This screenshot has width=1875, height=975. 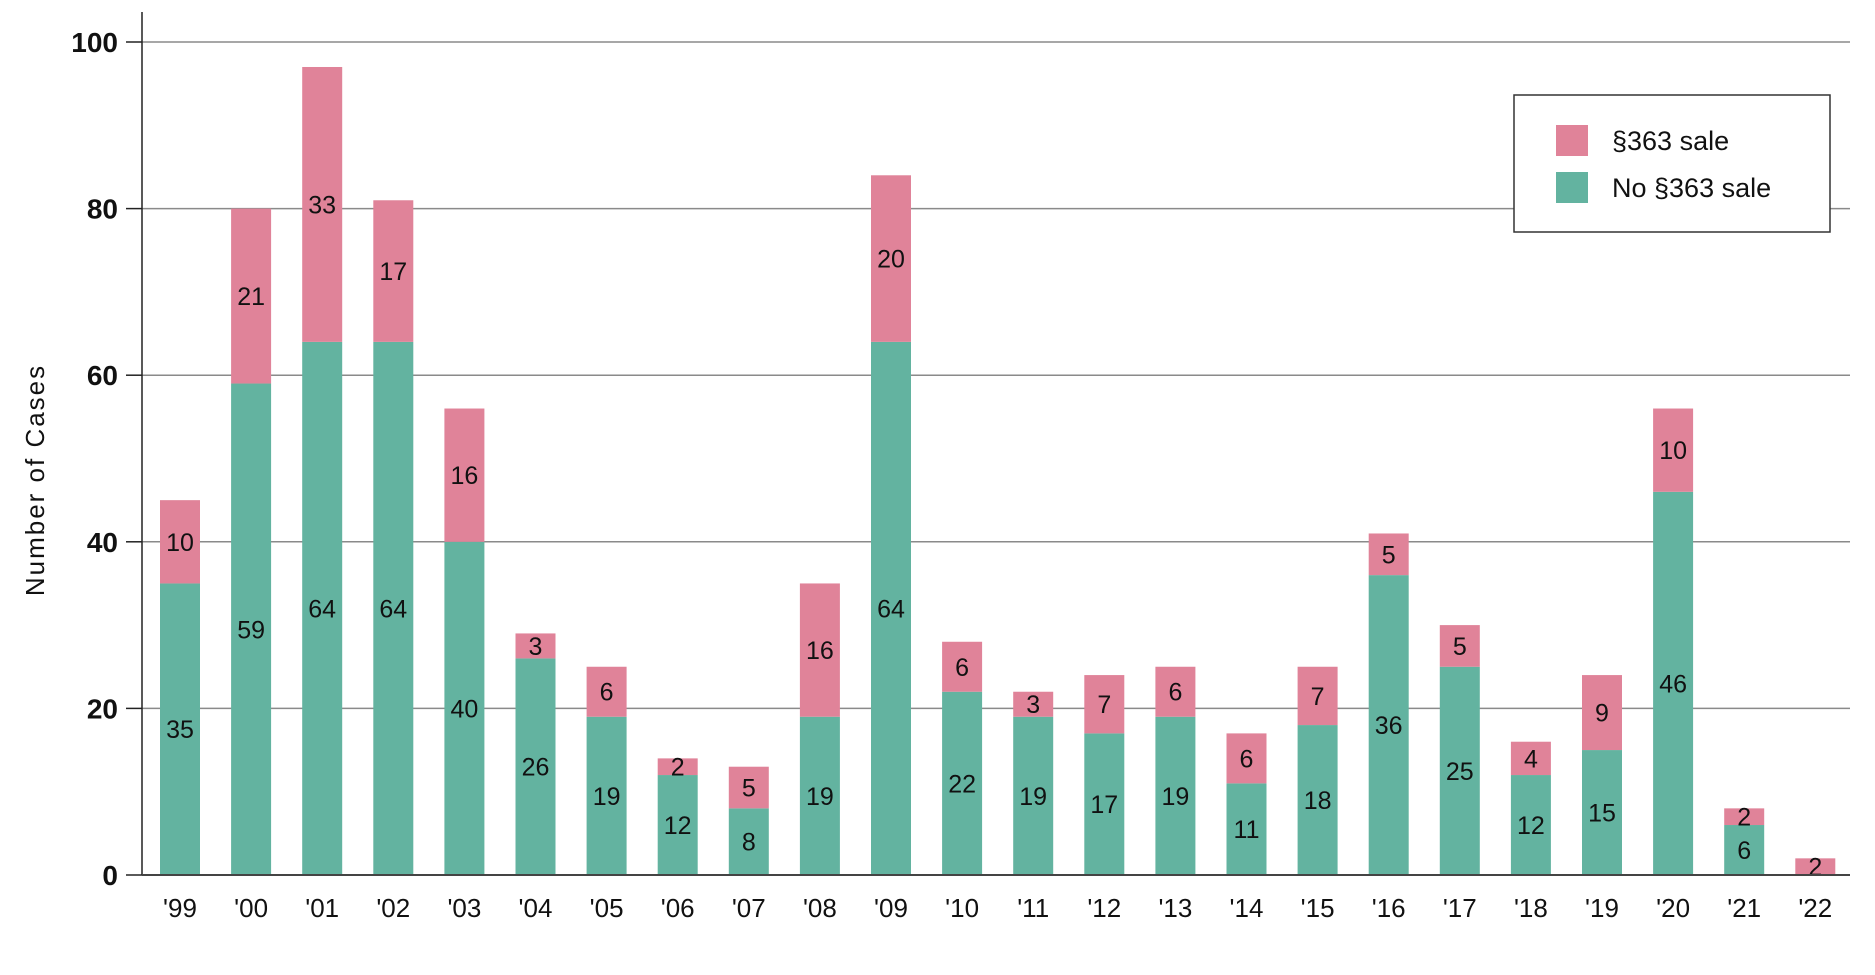 I want to click on data-label: 7, so click(x=1318, y=697).